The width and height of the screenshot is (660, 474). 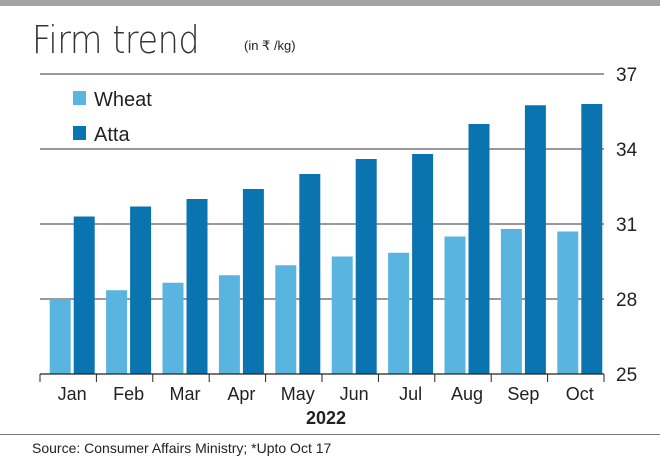 I want to click on x-tick-label: Feb, so click(x=128, y=394).